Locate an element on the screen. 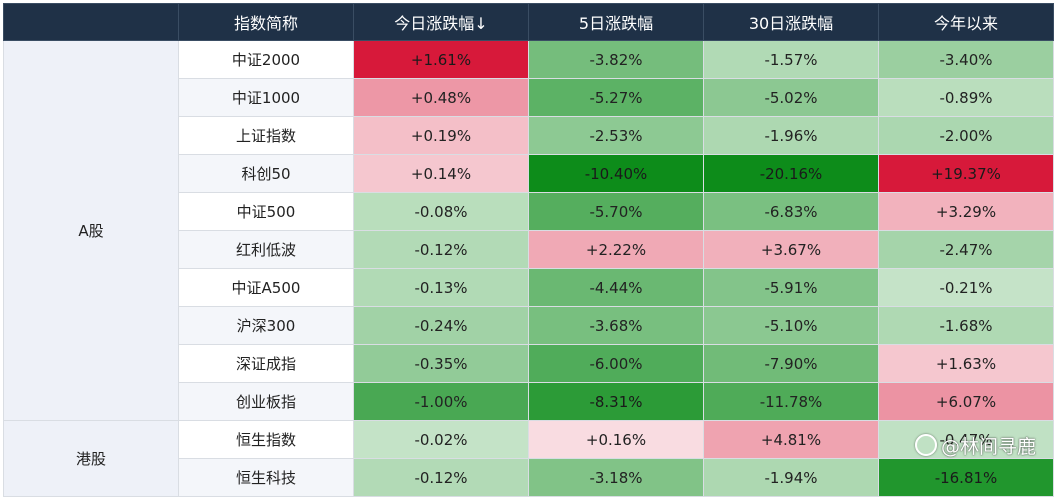  5day-change-cell: -3.68% is located at coordinates (616, 325).